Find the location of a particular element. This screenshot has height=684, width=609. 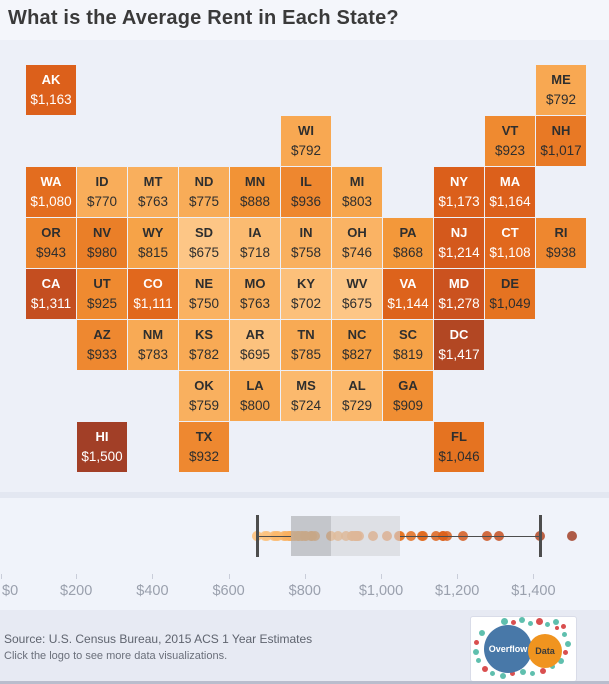

state-tile-al: AL $729 is located at coordinates (357, 396).